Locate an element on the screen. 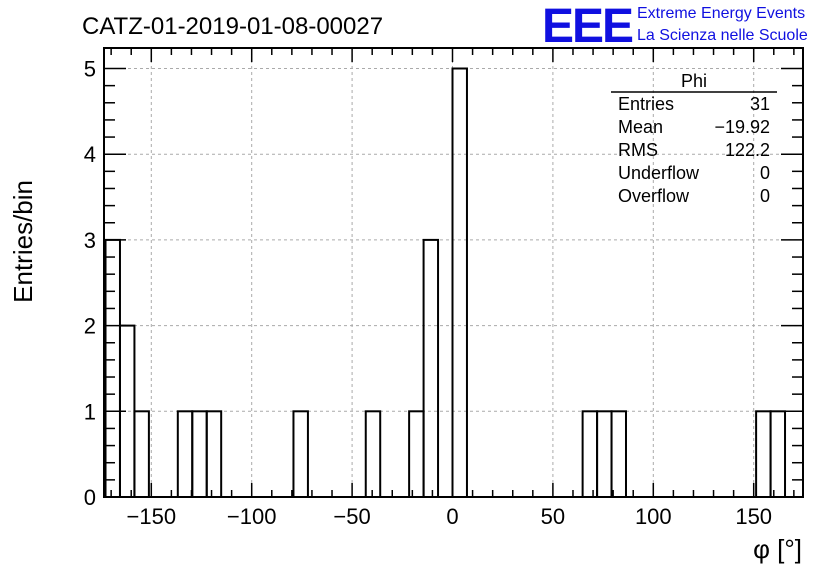 This screenshot has height=572, width=836. stats-row-label: RMS is located at coordinates (638, 150).